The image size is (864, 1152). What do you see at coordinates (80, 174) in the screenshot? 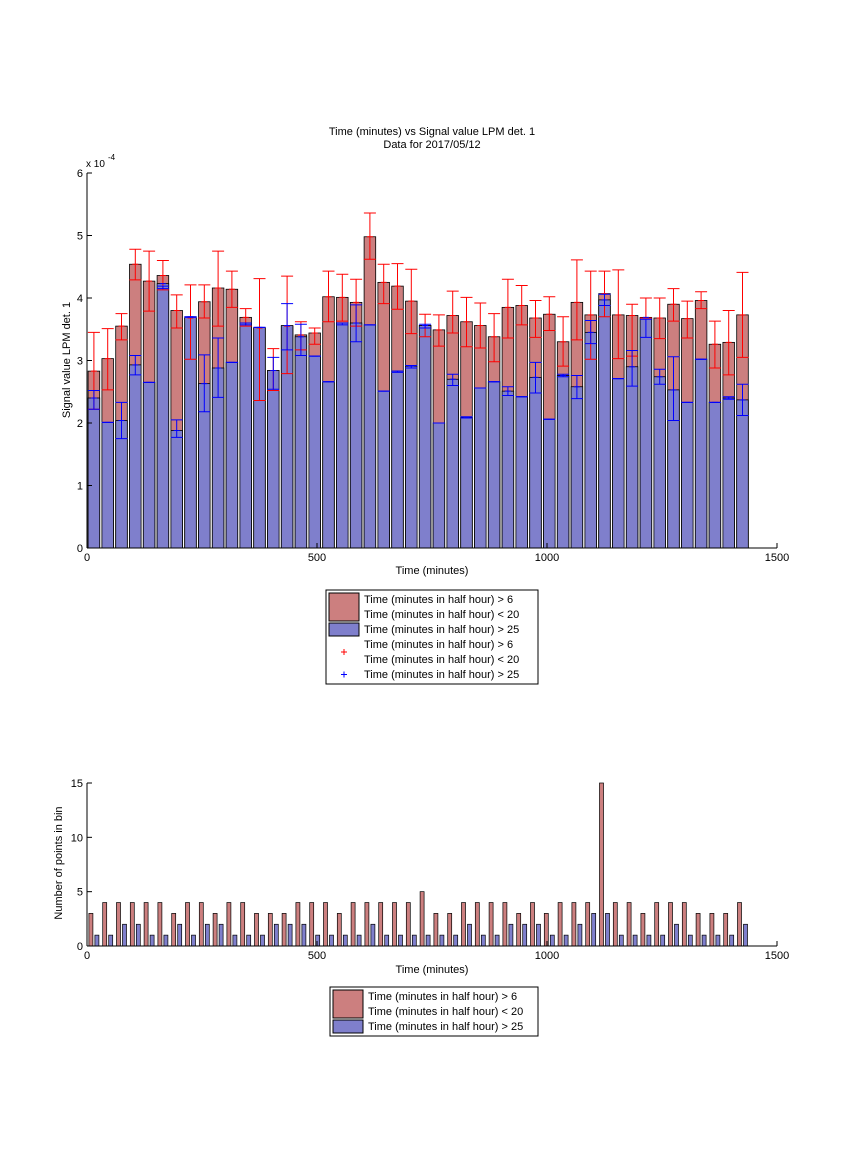
I see `y-tick-label: 6` at bounding box center [80, 174].